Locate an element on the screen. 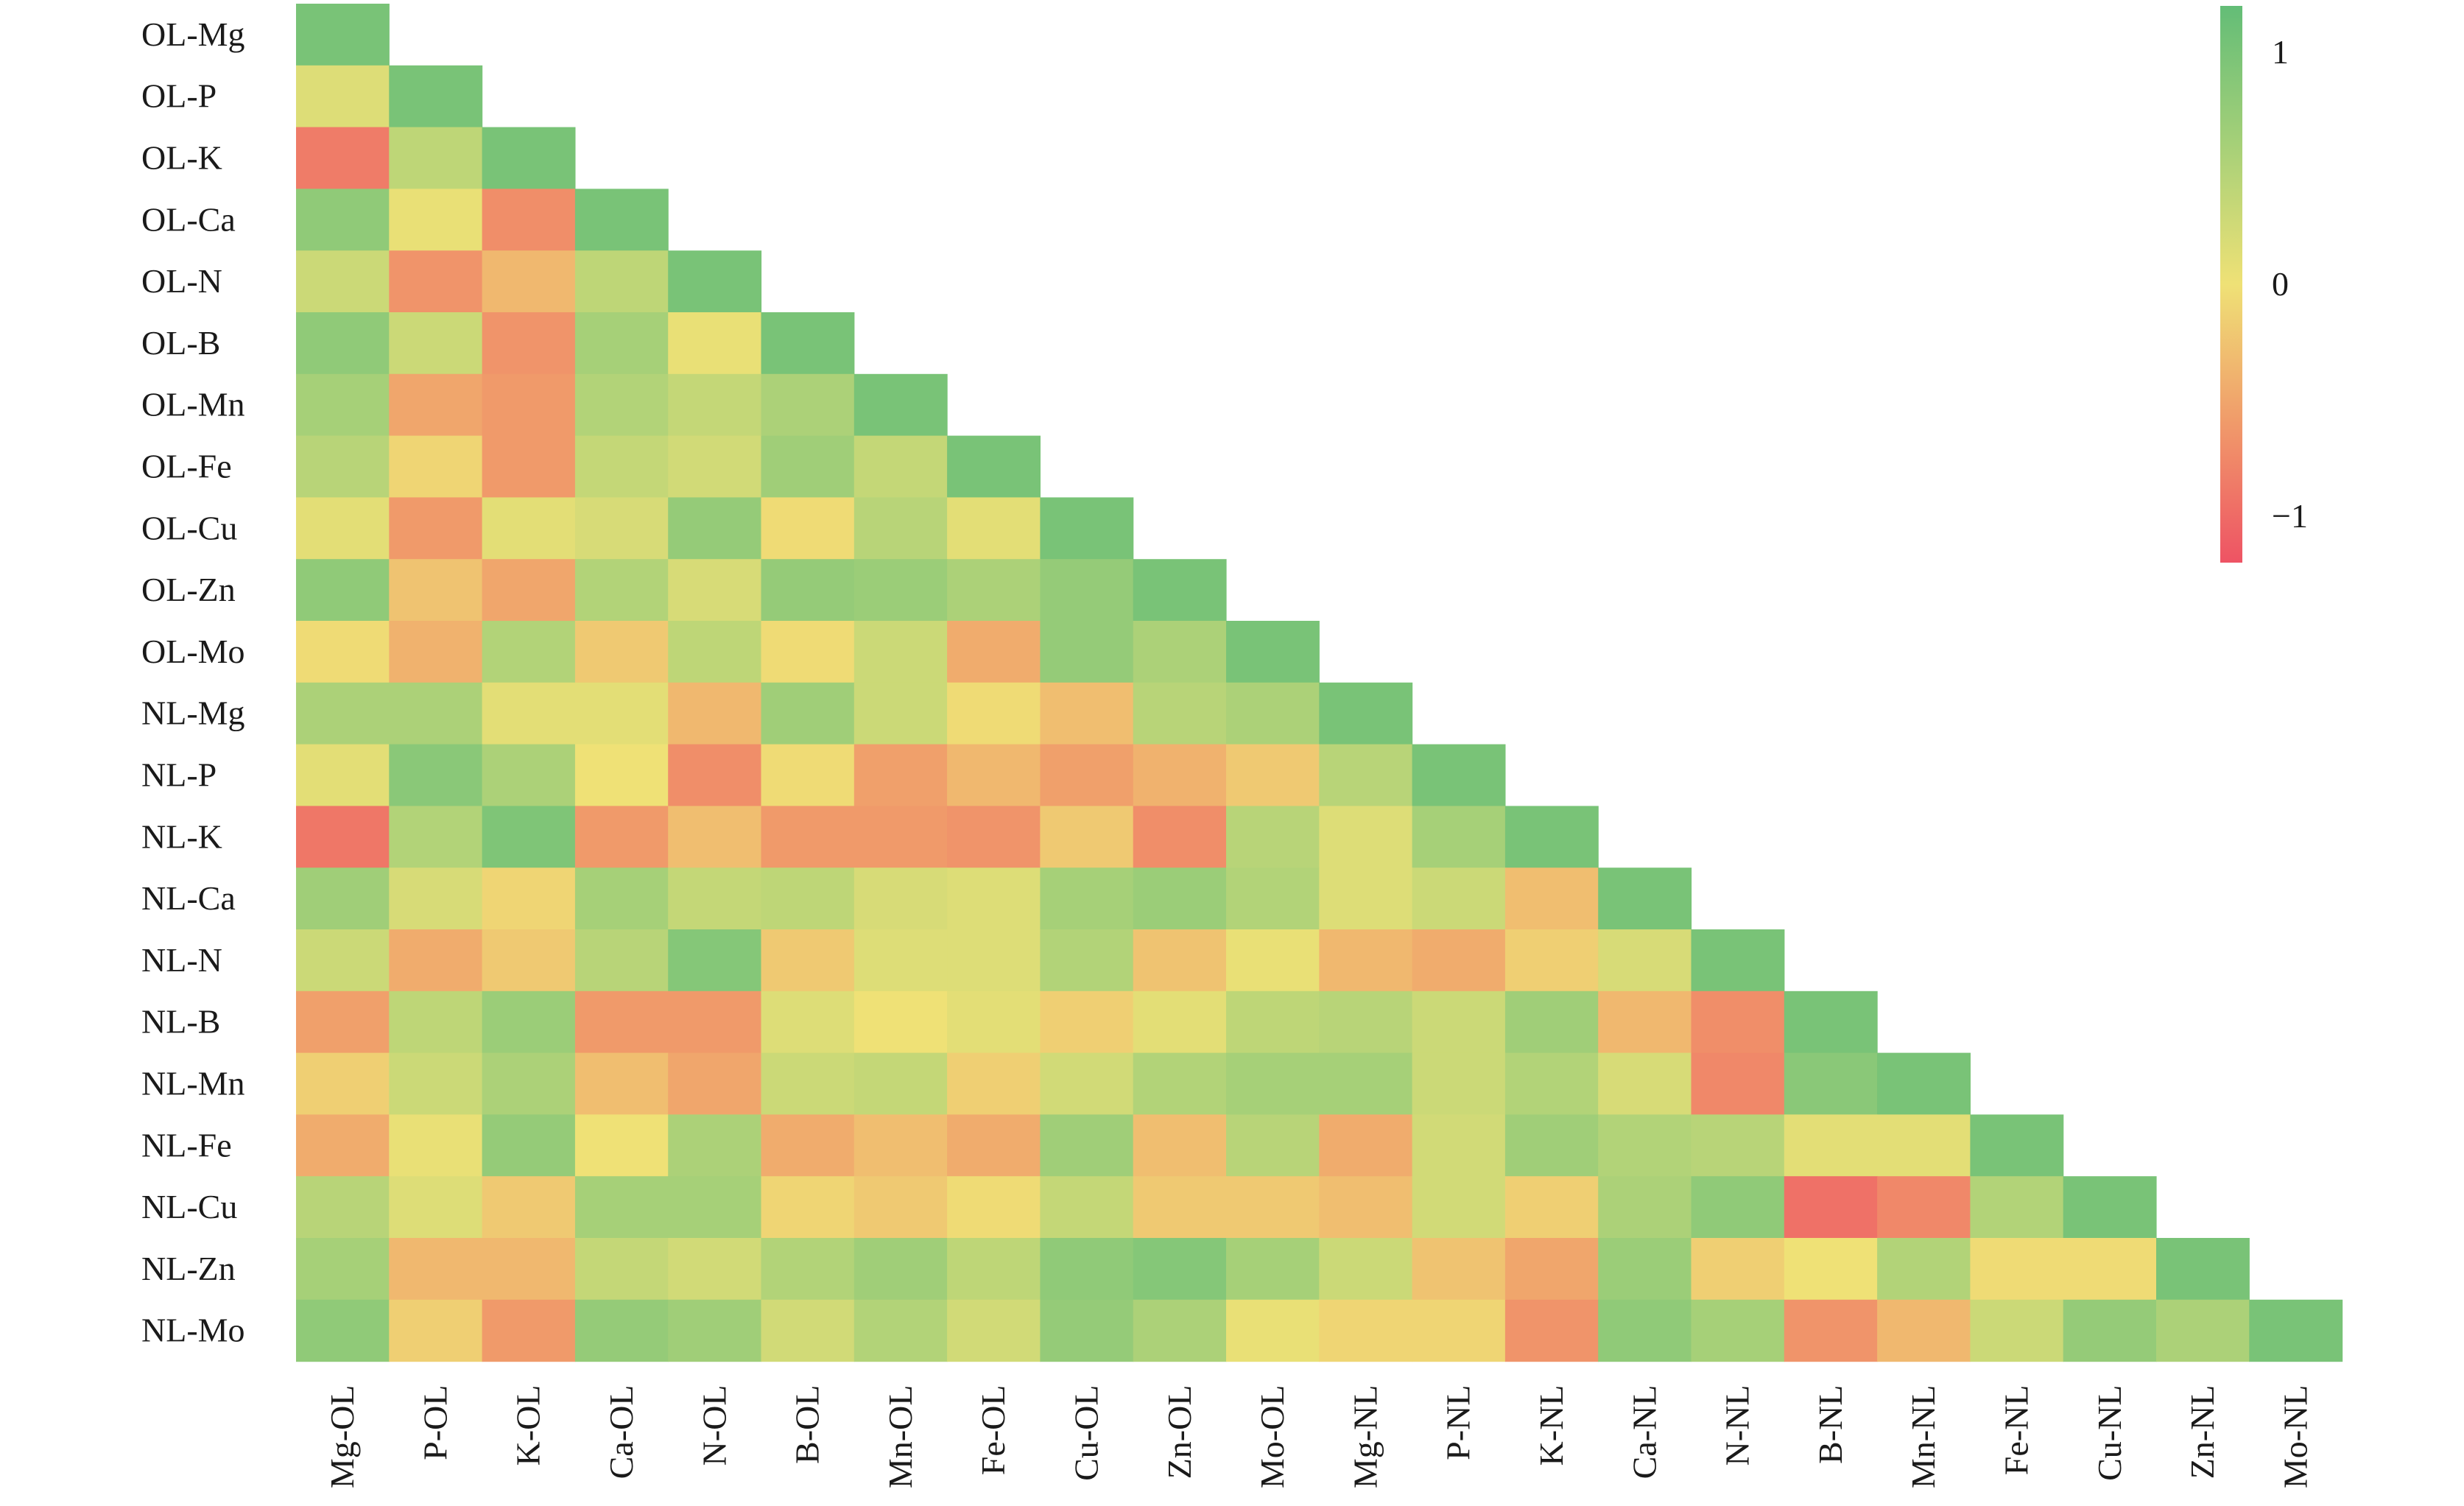 This screenshot has width=2464, height=1506. row-tick-label: OL-P is located at coordinates (179, 96).